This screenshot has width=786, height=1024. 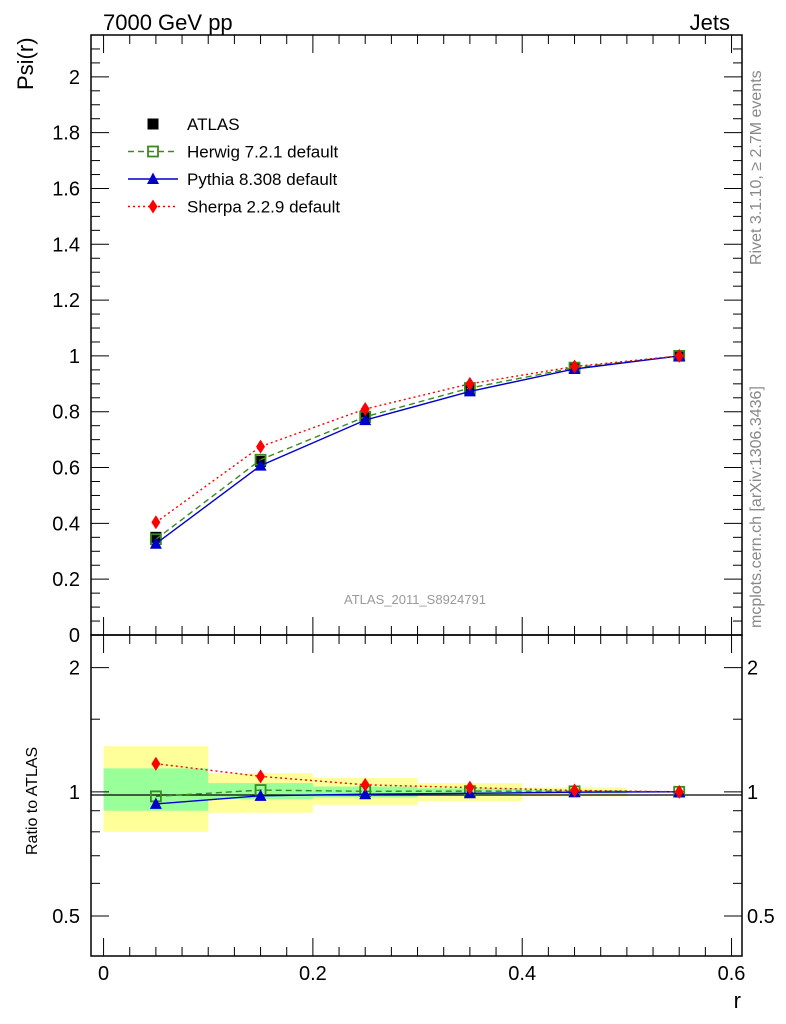 I want to click on main-y-tick-label: 1.2, so click(x=66, y=301).